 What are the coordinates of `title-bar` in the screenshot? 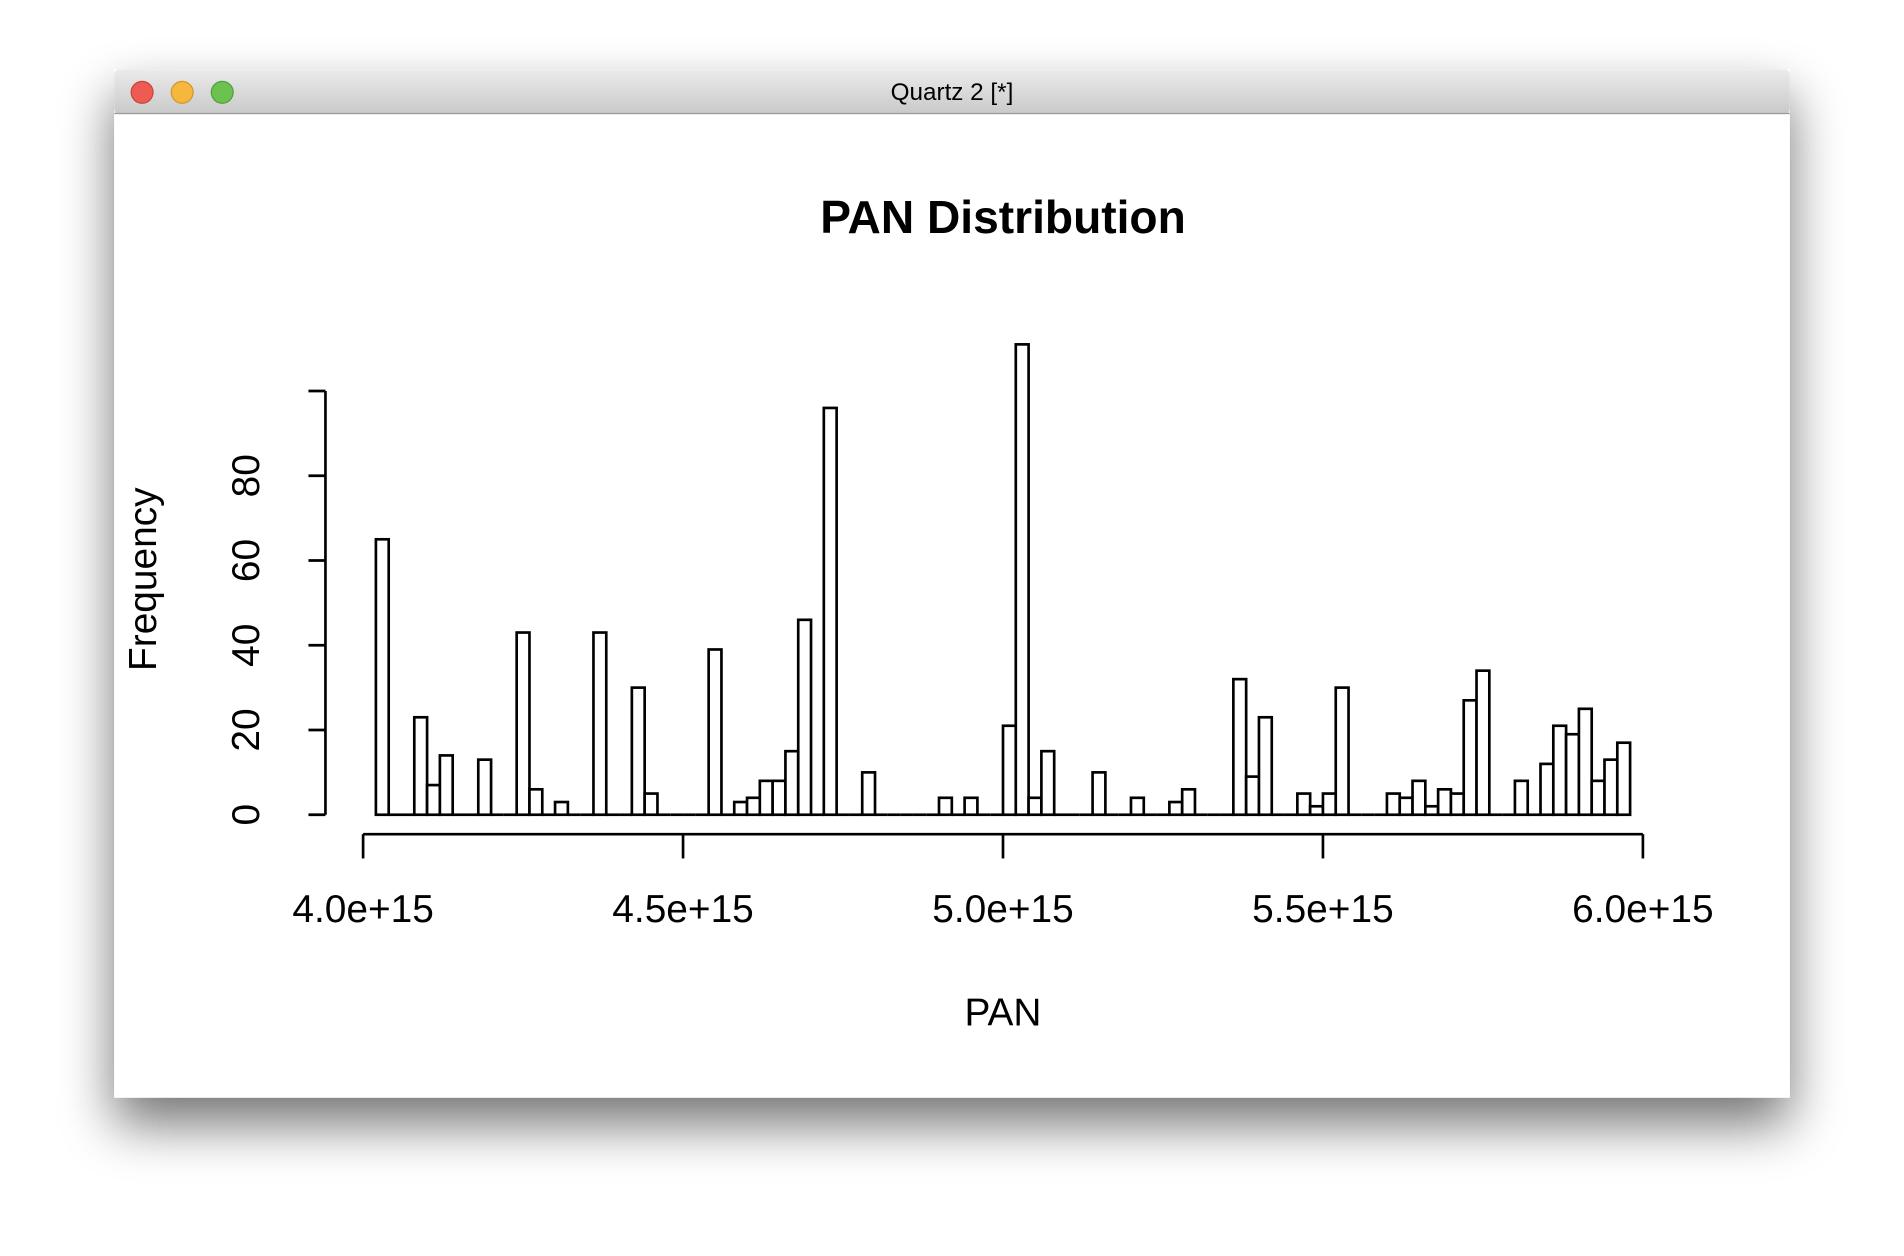 It's located at (952, 92).